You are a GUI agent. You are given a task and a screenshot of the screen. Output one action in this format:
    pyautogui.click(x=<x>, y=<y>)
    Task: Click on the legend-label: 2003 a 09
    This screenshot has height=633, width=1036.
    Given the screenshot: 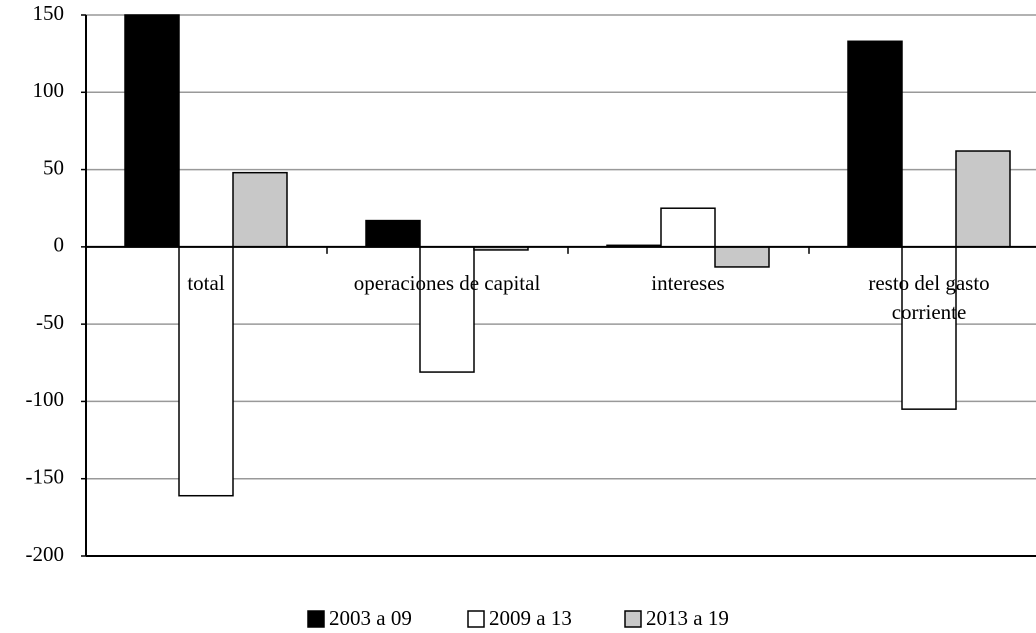 What is the action you would take?
    pyautogui.click(x=370, y=618)
    